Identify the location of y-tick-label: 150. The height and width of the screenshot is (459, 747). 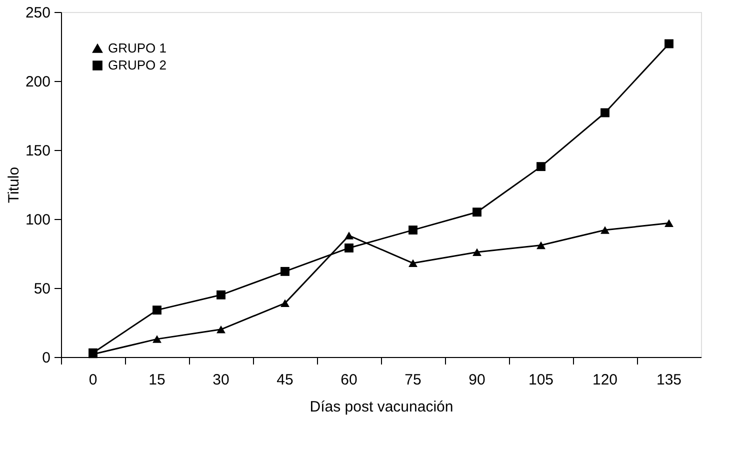
(37, 151).